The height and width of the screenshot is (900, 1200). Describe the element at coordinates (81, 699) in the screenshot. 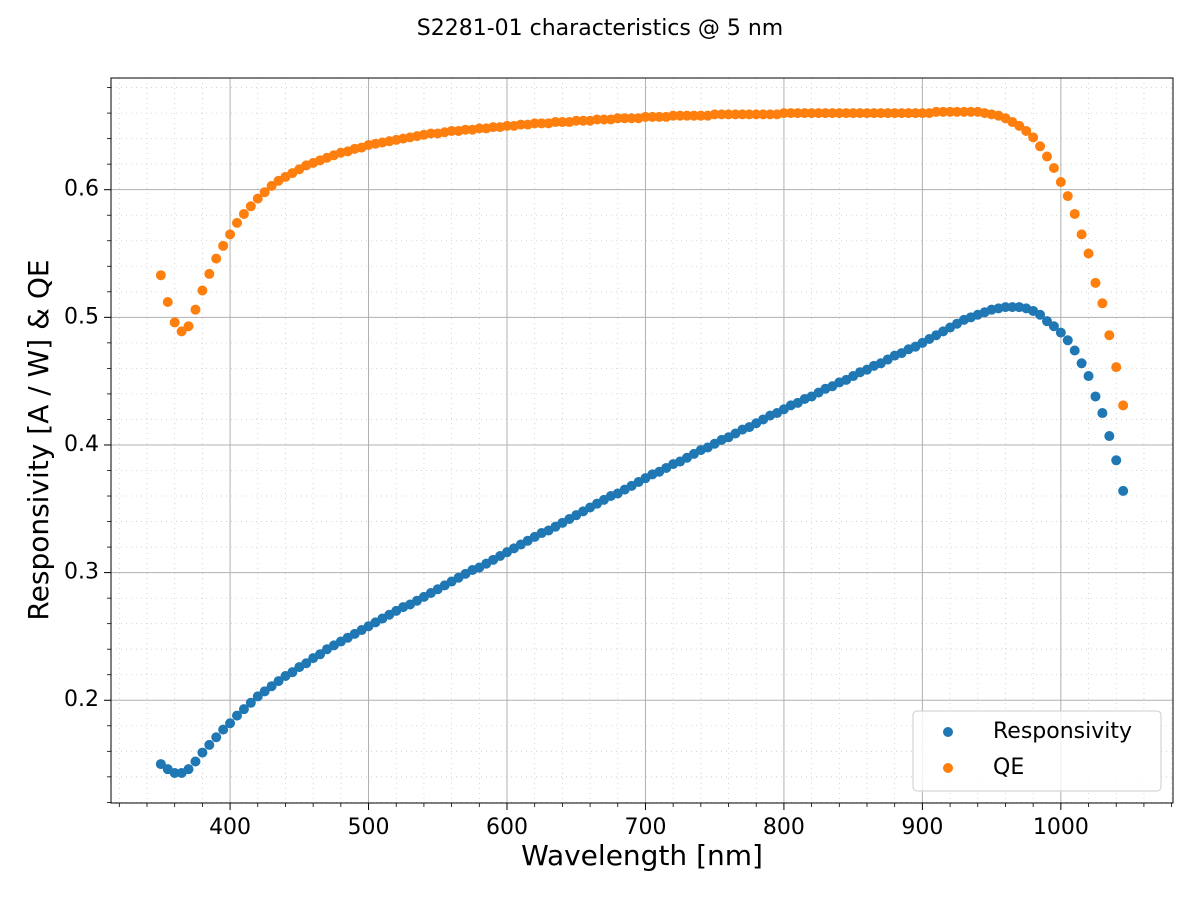

I see `y-tick-label: 0.2` at that location.